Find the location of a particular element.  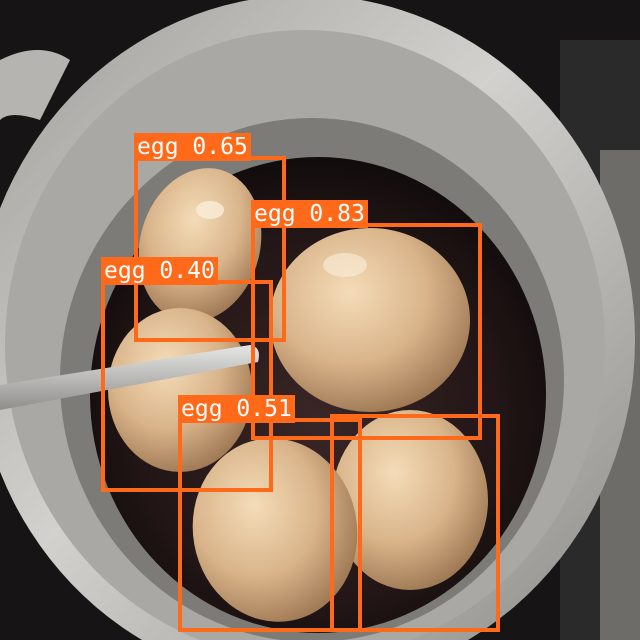

detection-label: egg 0.83 is located at coordinates (309, 214).